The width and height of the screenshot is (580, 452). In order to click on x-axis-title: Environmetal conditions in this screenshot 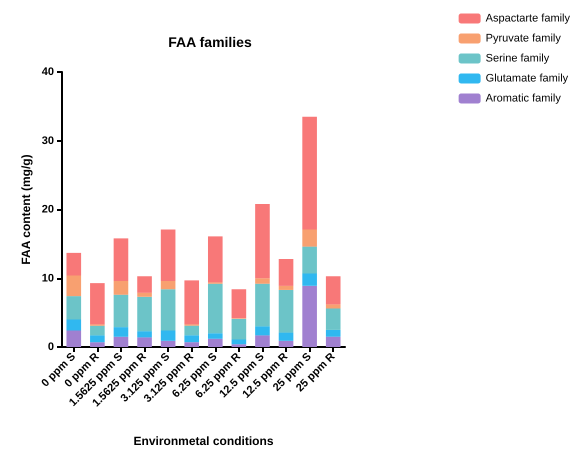, I will do `click(203, 441)`.